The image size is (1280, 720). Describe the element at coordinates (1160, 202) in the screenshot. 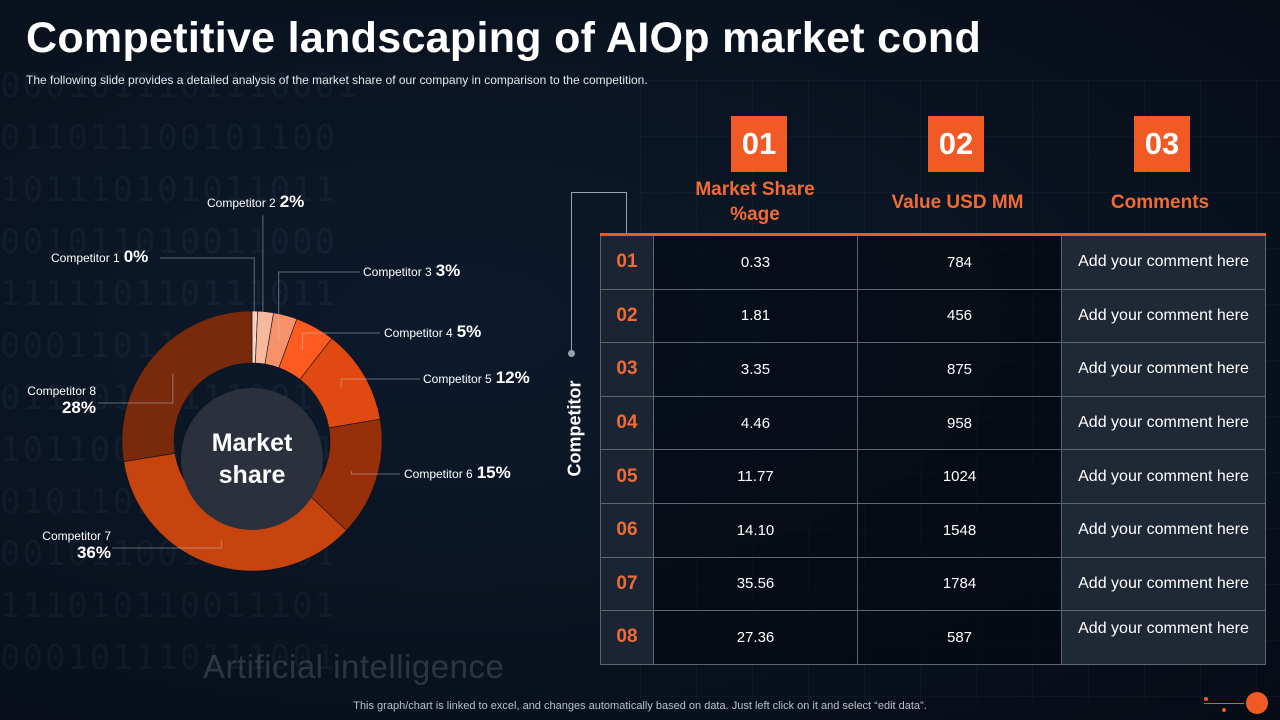

I see `column-header-comments: Comments` at that location.